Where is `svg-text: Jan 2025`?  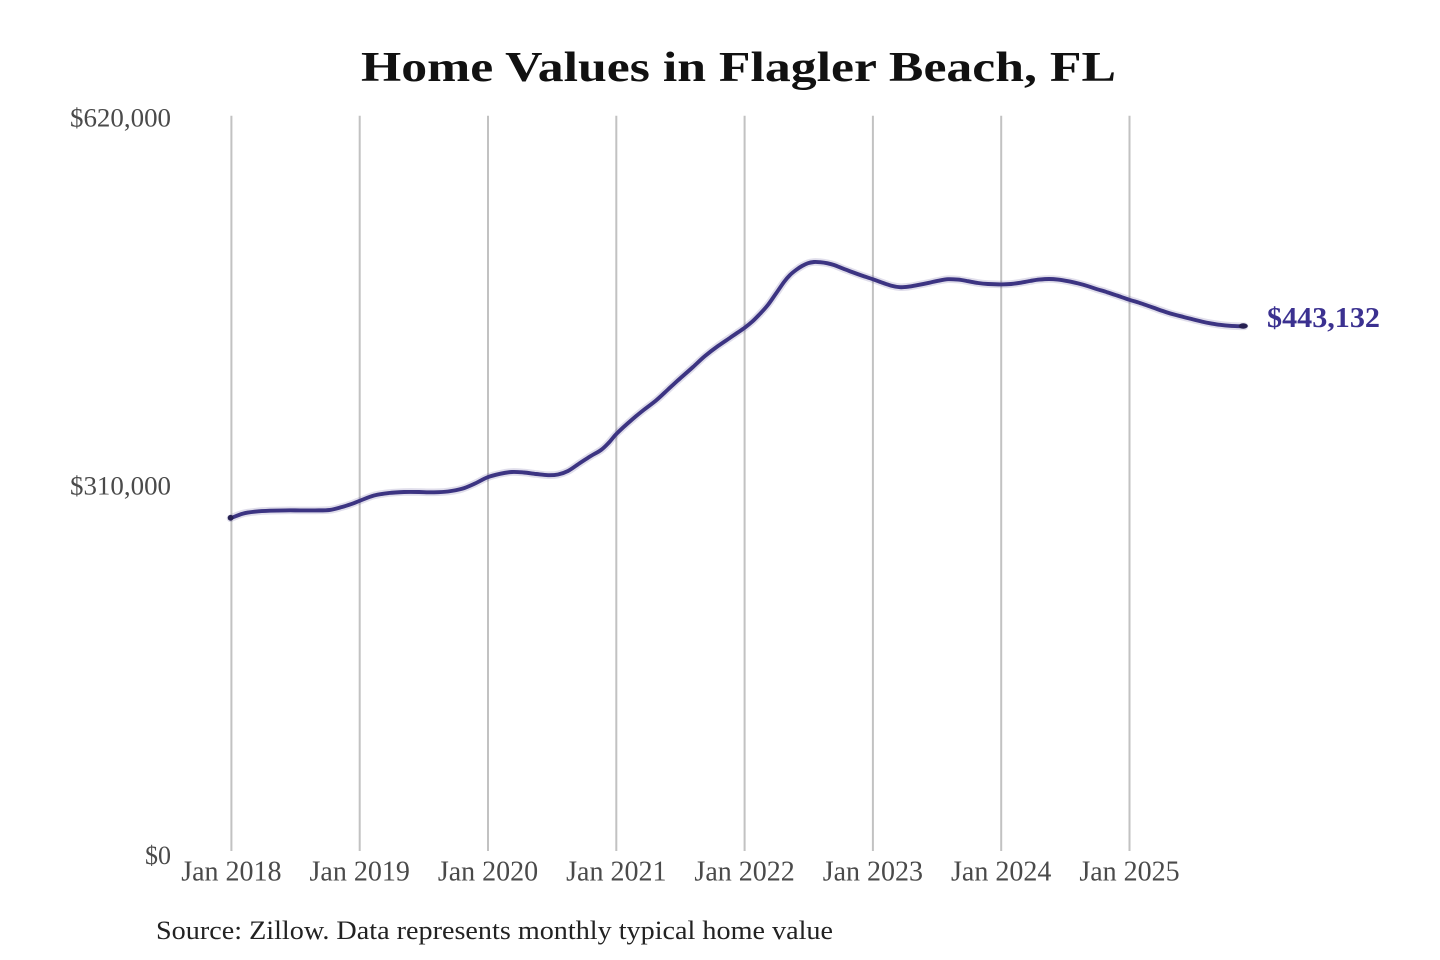 svg-text: Jan 2025 is located at coordinates (1129, 872).